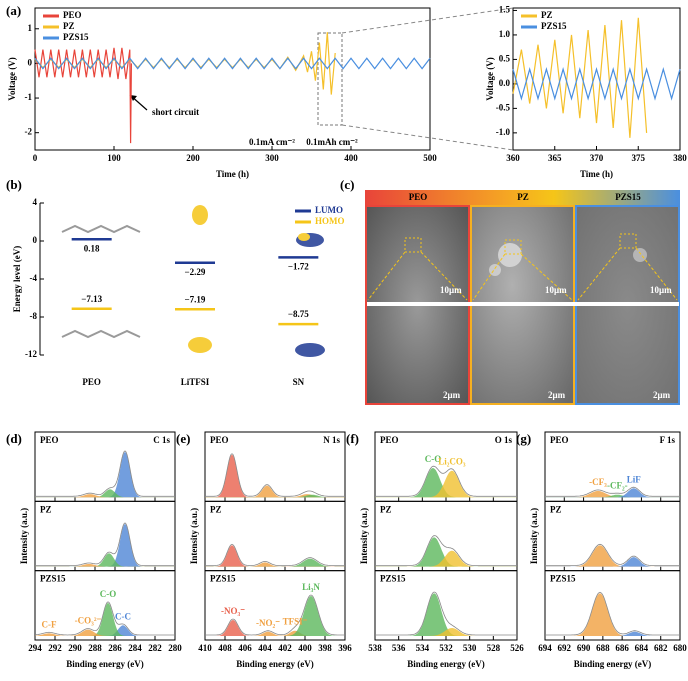 The height and width of the screenshot is (681, 688). What do you see at coordinates (555, 158) in the screenshot?
I see `x-tick-label: 365` at bounding box center [555, 158].